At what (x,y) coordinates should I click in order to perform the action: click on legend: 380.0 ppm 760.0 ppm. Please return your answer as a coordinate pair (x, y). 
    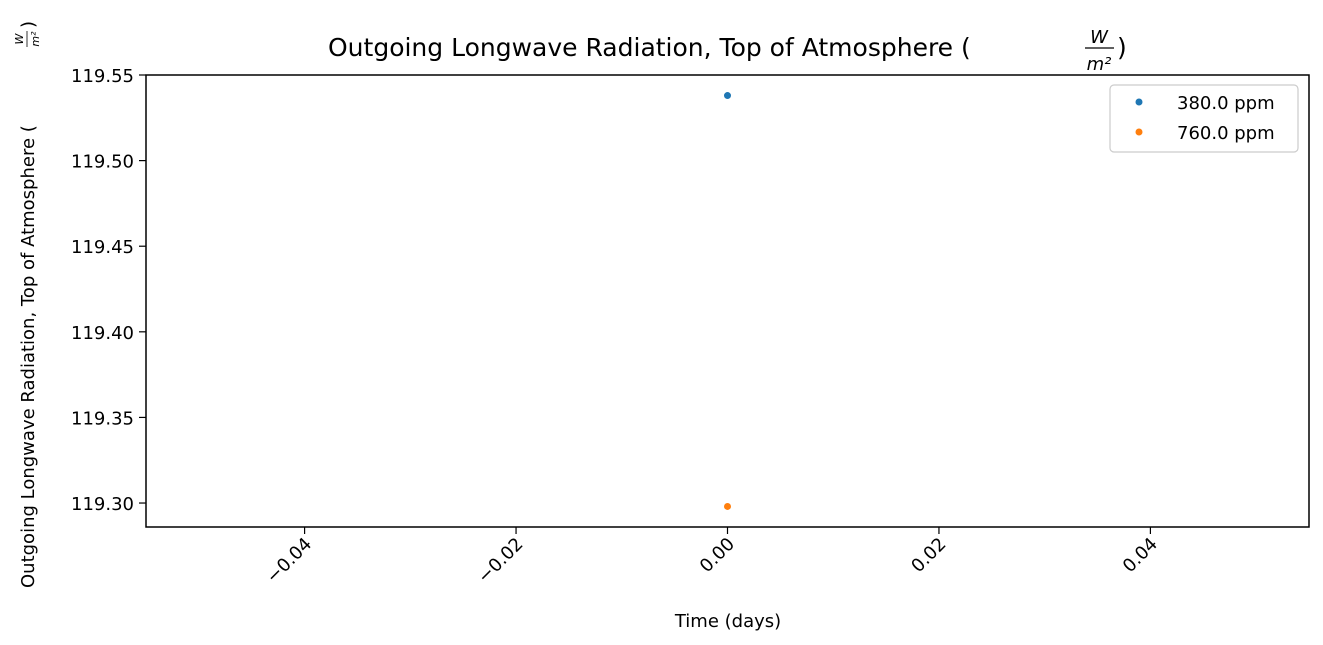
    Looking at the image, I should click on (1204, 118).